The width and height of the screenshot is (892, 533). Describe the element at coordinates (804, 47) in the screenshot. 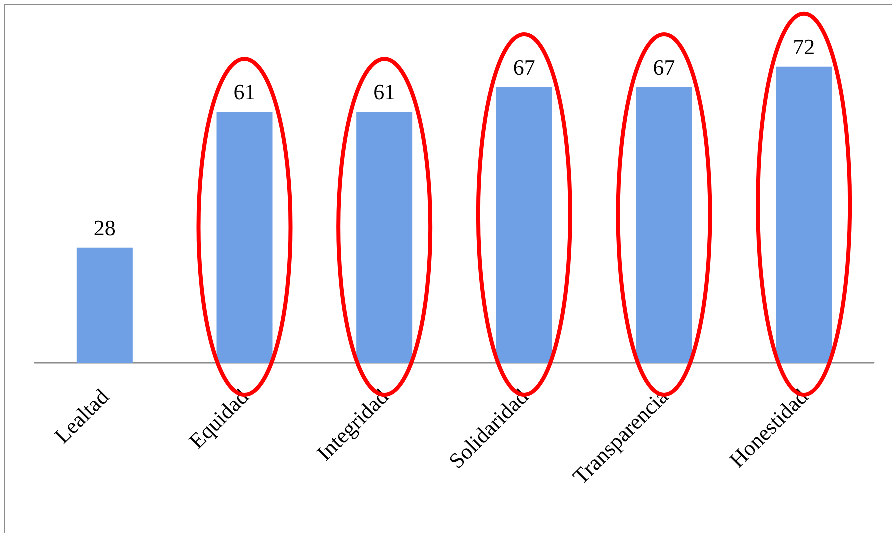

I see `data-label: 72` at that location.